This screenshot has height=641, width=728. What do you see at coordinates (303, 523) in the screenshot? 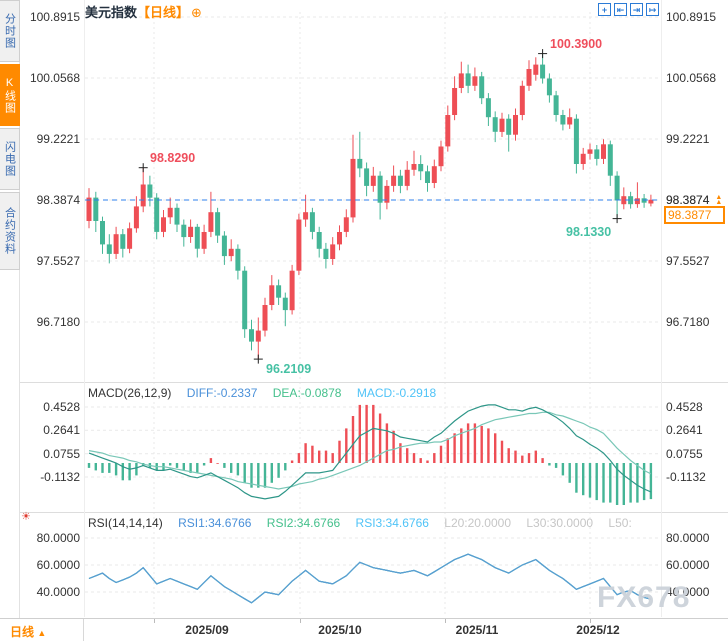
I see `rsi2-value: RSI2:34.6766` at bounding box center [303, 523].